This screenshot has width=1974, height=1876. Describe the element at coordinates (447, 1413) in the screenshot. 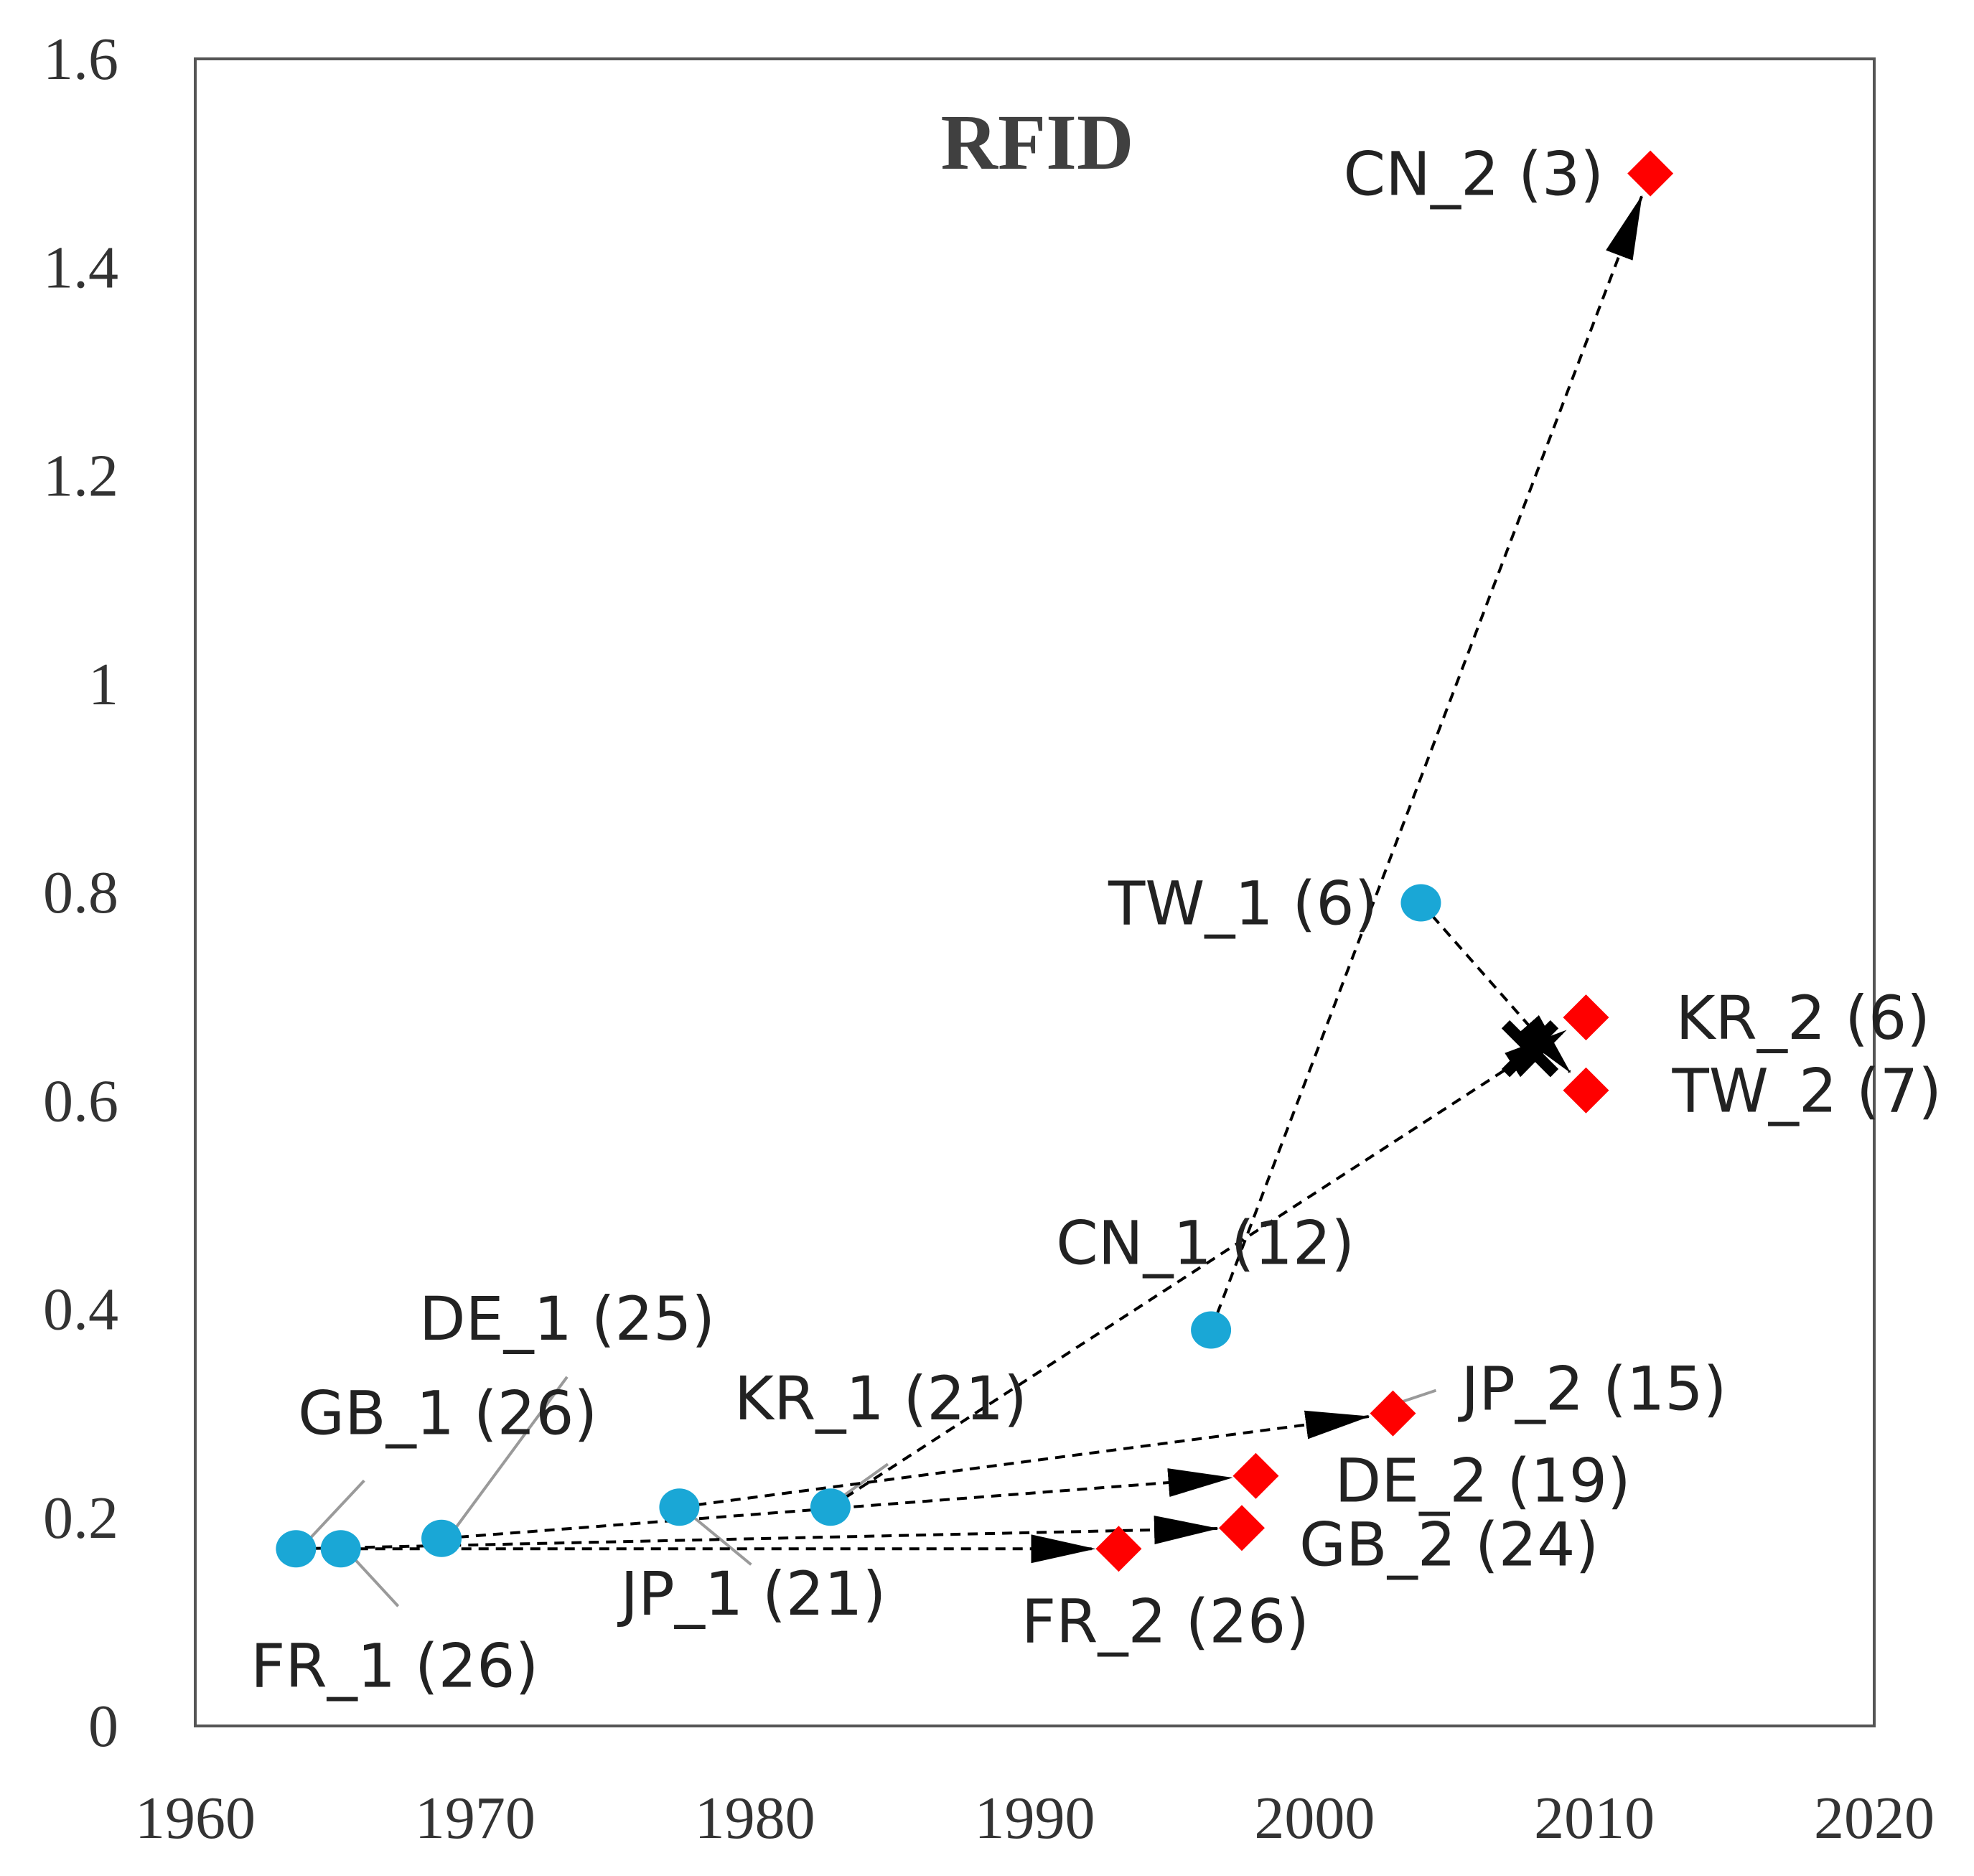

I see `label-gb_1: GB_1 (26)` at that location.